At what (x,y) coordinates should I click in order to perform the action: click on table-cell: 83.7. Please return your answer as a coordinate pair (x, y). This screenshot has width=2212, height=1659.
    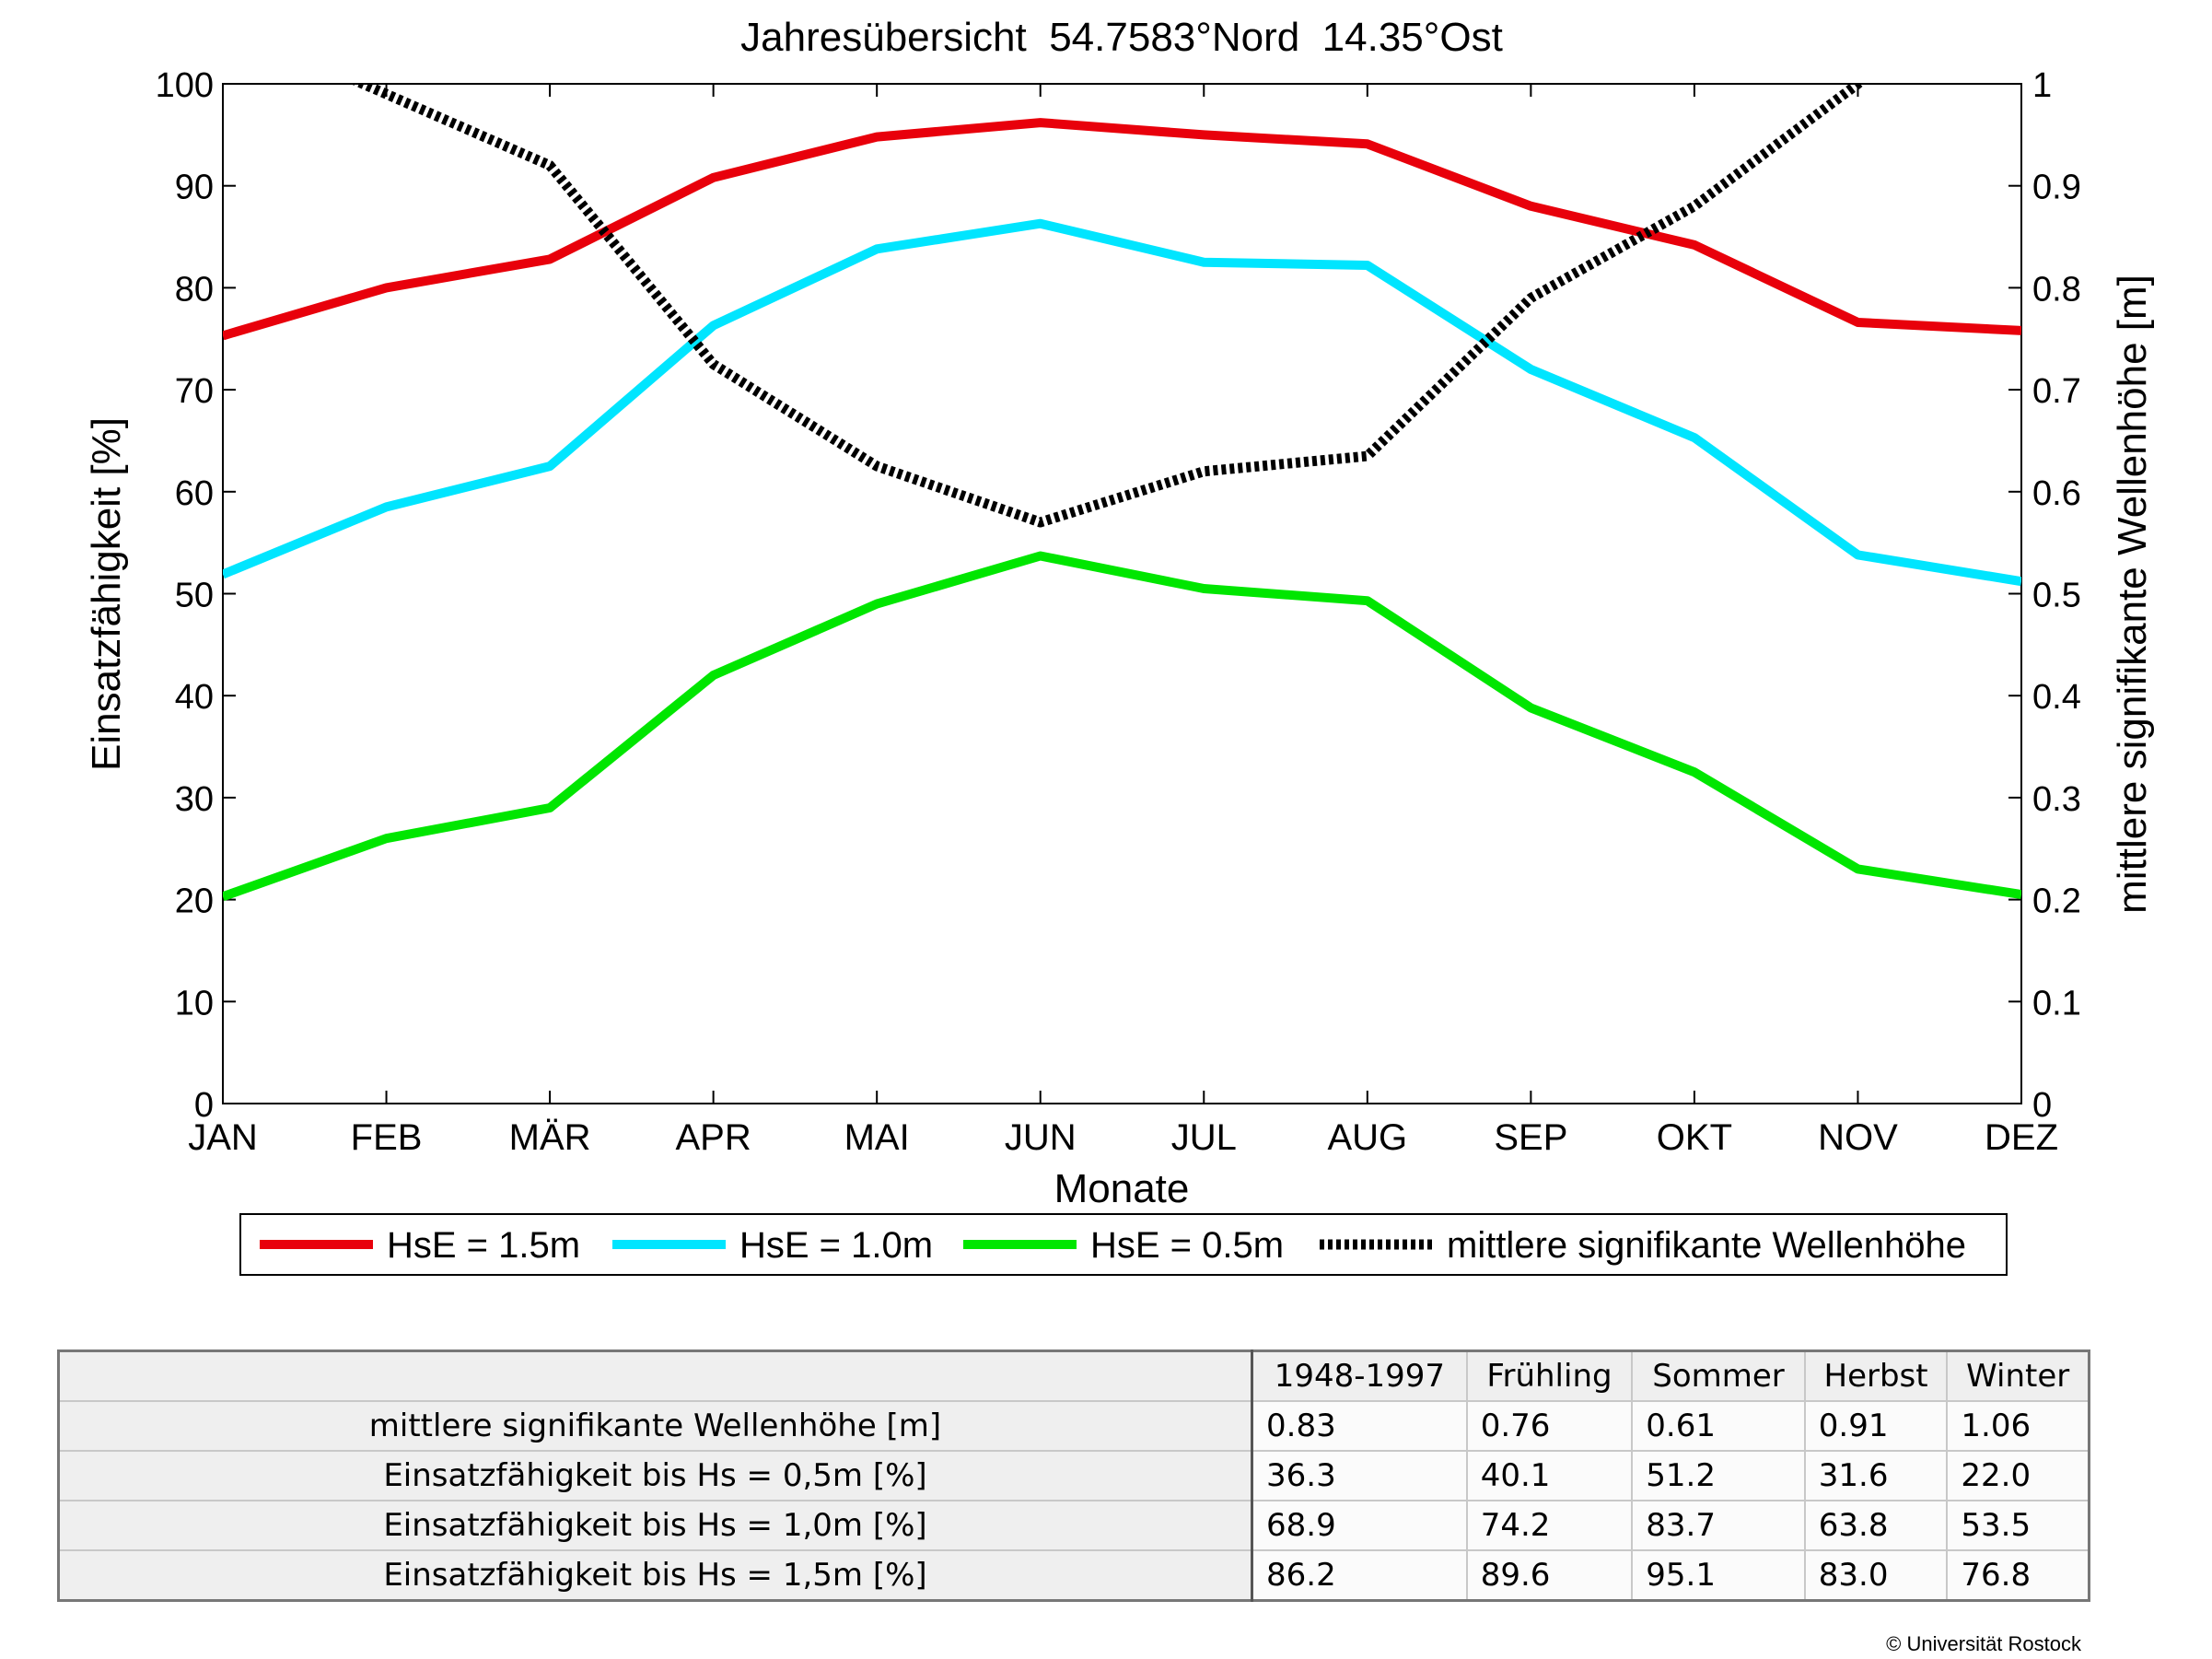
    Looking at the image, I should click on (1718, 1525).